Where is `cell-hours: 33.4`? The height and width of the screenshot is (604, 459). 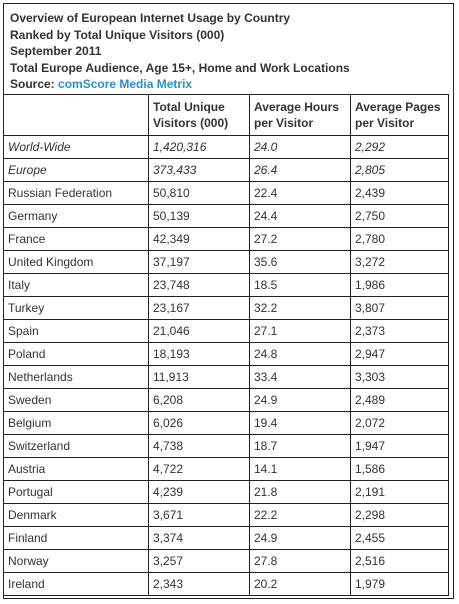 cell-hours: 33.4 is located at coordinates (300, 377).